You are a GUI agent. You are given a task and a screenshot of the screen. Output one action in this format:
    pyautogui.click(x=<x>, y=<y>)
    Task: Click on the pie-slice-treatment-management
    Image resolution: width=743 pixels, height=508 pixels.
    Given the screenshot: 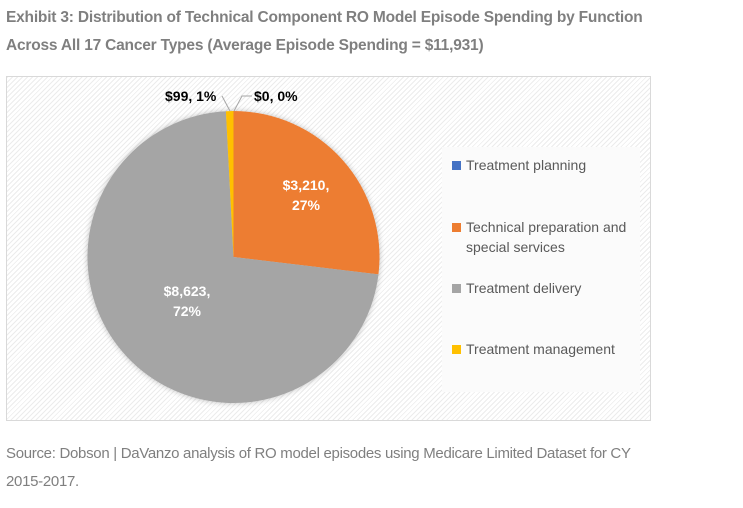 What is the action you would take?
    pyautogui.click(x=229, y=184)
    